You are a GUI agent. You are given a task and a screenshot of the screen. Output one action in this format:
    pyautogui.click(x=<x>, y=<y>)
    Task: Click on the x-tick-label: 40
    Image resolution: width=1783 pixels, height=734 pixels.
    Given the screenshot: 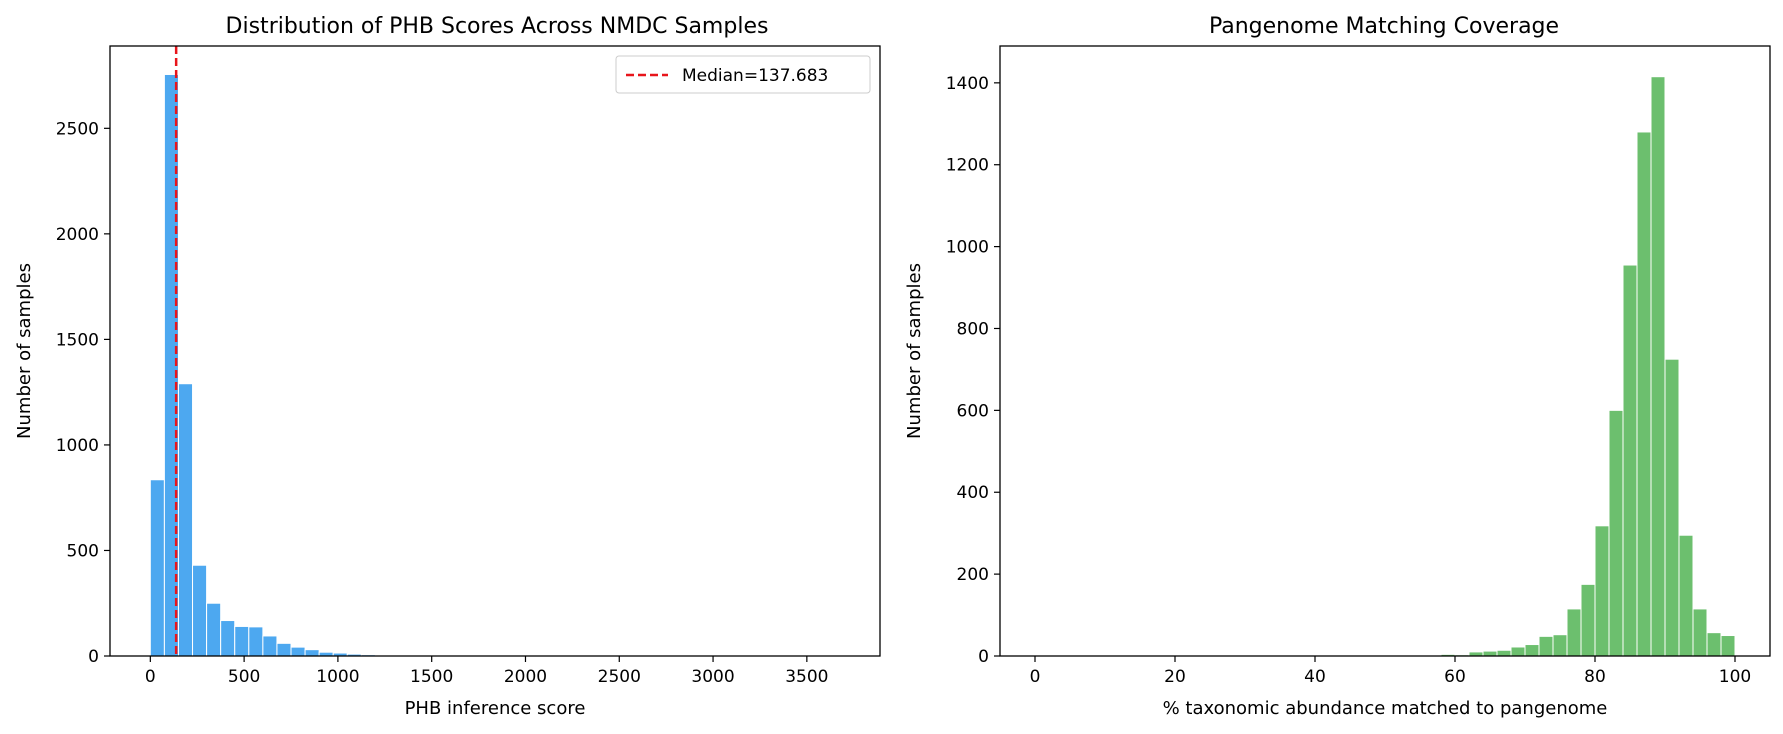 What is the action you would take?
    pyautogui.click(x=1315, y=677)
    